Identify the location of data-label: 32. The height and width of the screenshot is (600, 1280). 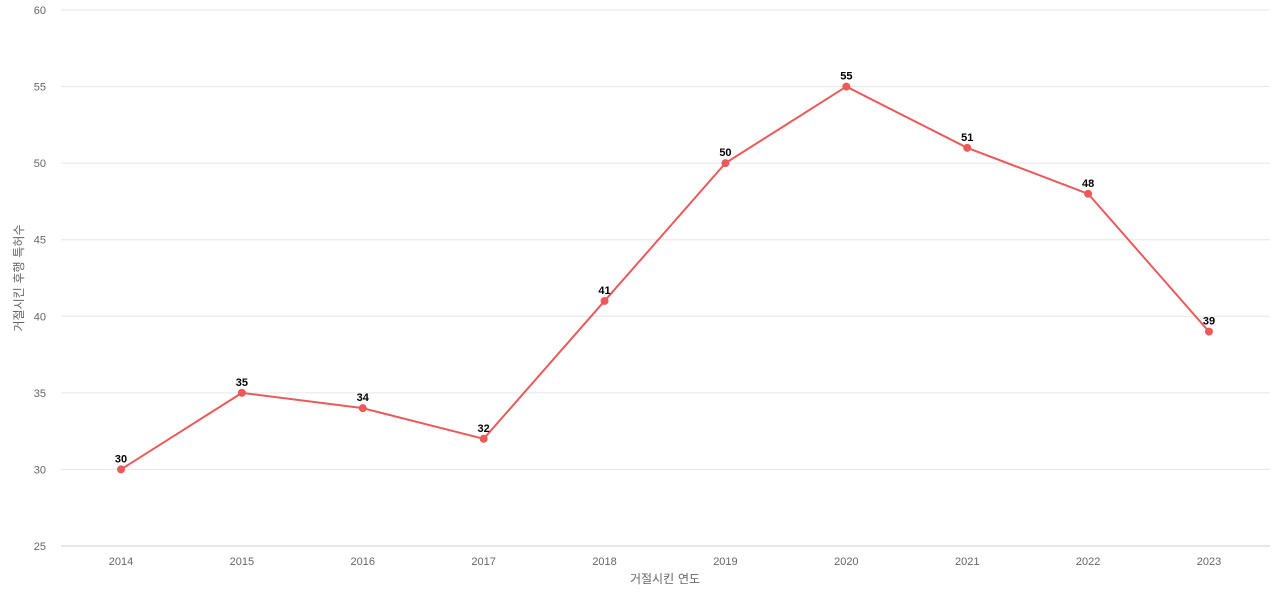
(484, 429).